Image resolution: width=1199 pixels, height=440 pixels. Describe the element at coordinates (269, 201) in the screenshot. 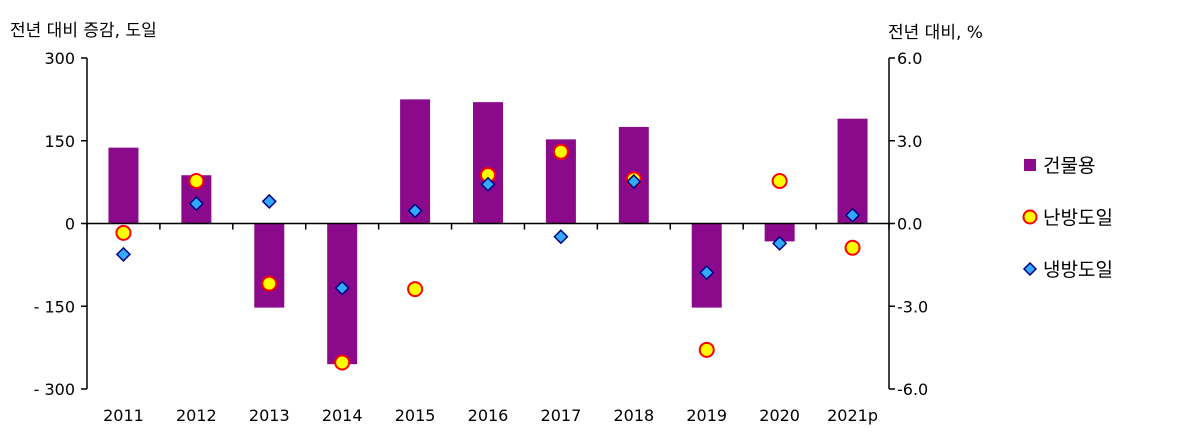

I see `cooling-point-2013` at that location.